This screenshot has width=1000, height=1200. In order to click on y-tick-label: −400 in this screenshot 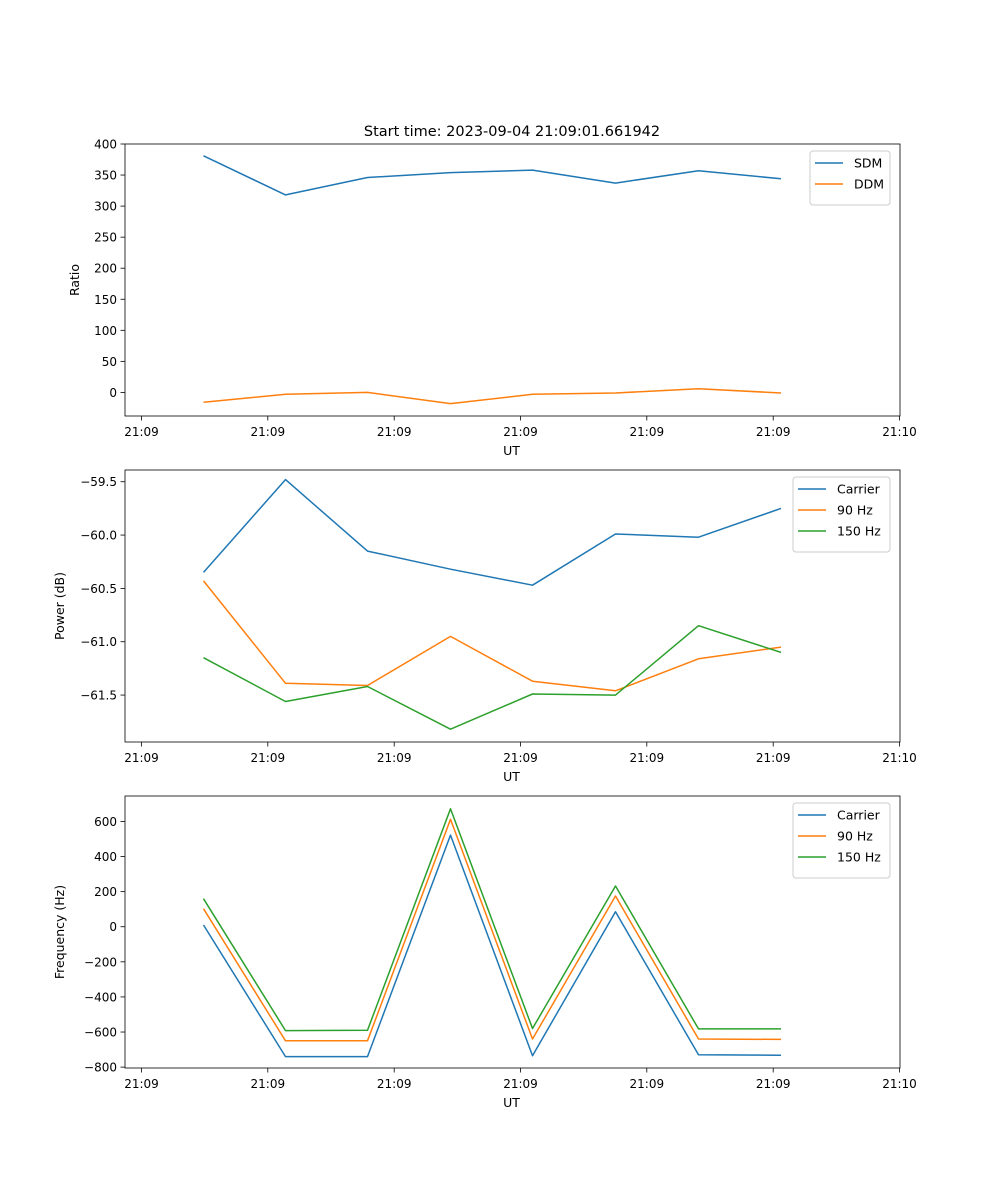, I will do `click(100, 997)`.